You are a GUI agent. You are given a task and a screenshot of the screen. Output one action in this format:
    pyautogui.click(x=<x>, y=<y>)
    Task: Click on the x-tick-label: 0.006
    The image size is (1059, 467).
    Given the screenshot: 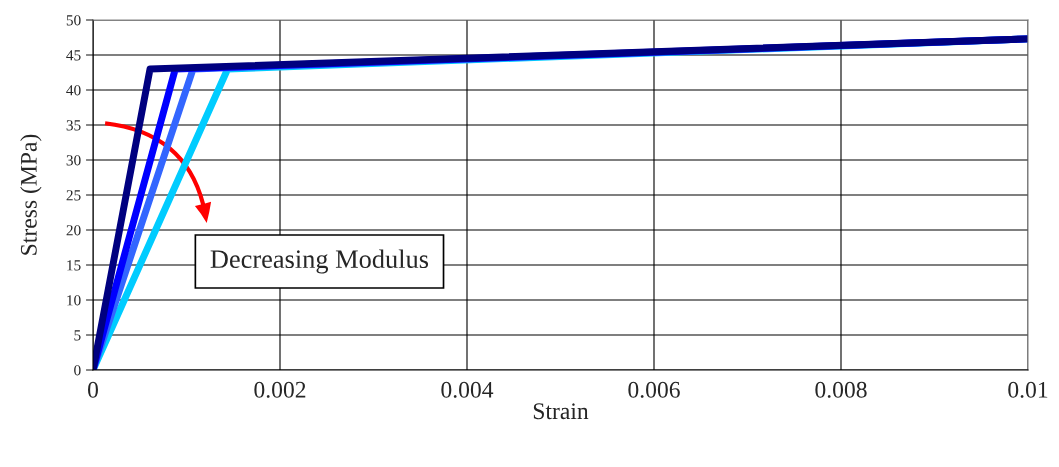 What is the action you would take?
    pyautogui.click(x=654, y=389)
    